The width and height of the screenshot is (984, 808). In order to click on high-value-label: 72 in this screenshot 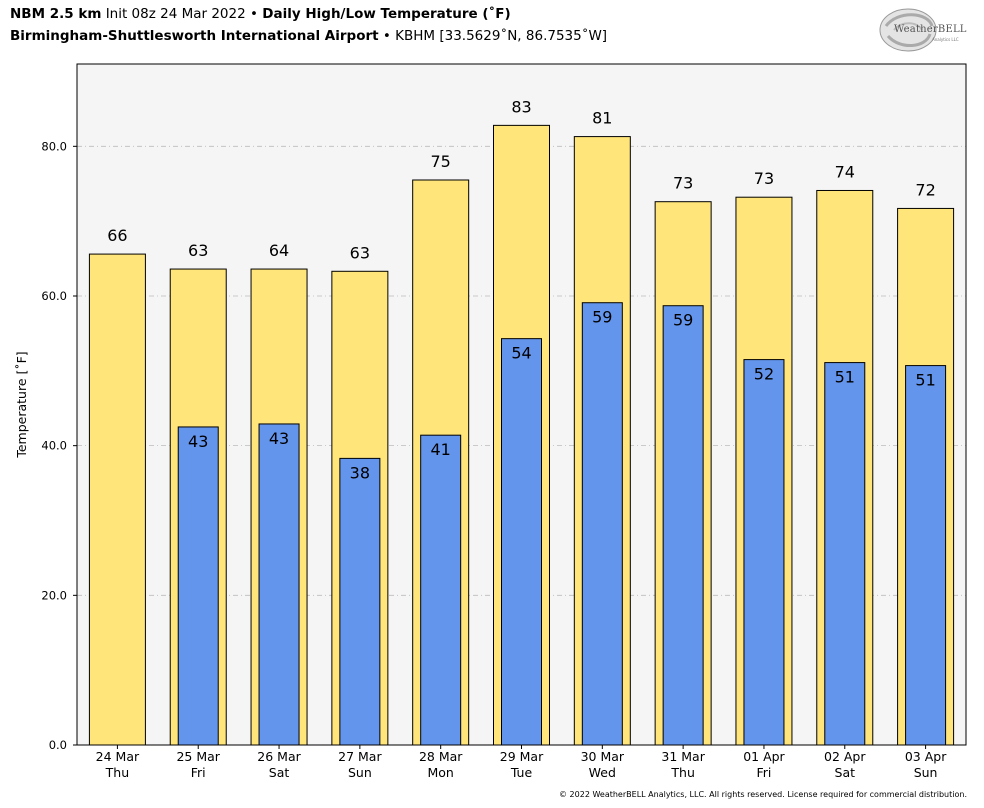, I will do `click(925, 189)`.